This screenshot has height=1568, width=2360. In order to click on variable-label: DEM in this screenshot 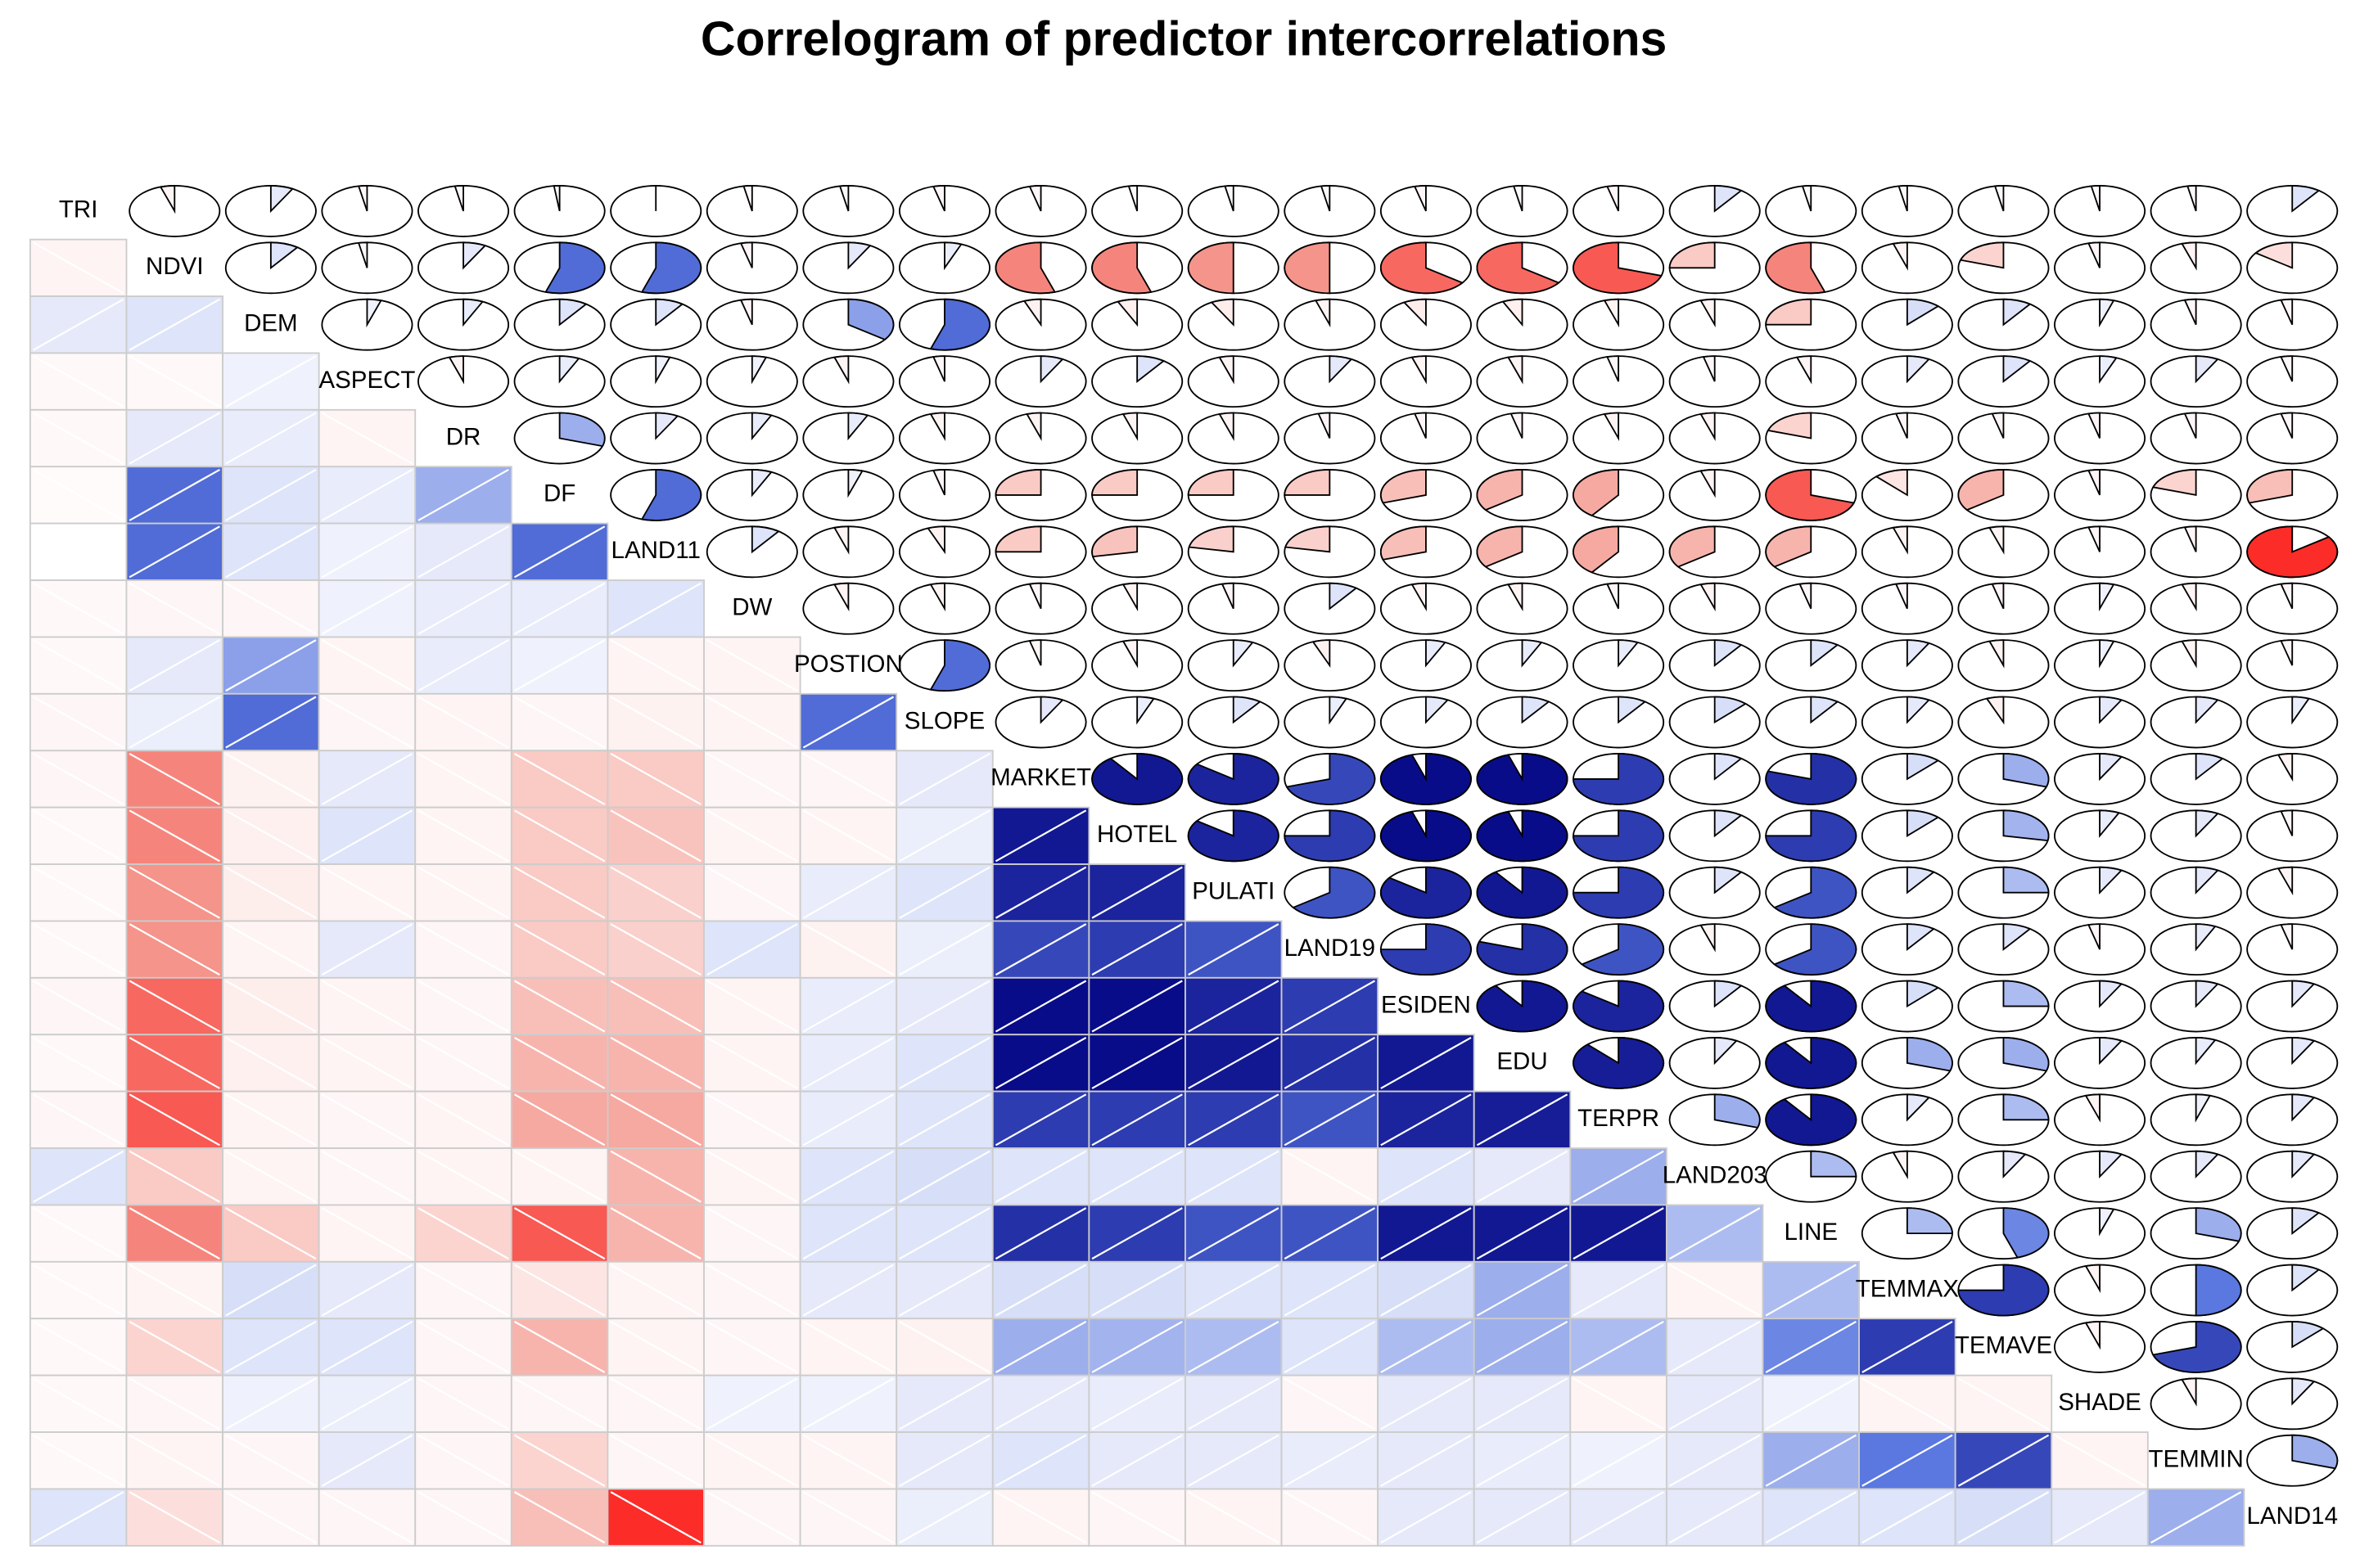, I will do `click(271, 323)`.